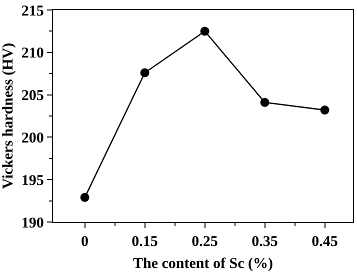  I want to click on y-tick-label: 210, so click(32, 54).